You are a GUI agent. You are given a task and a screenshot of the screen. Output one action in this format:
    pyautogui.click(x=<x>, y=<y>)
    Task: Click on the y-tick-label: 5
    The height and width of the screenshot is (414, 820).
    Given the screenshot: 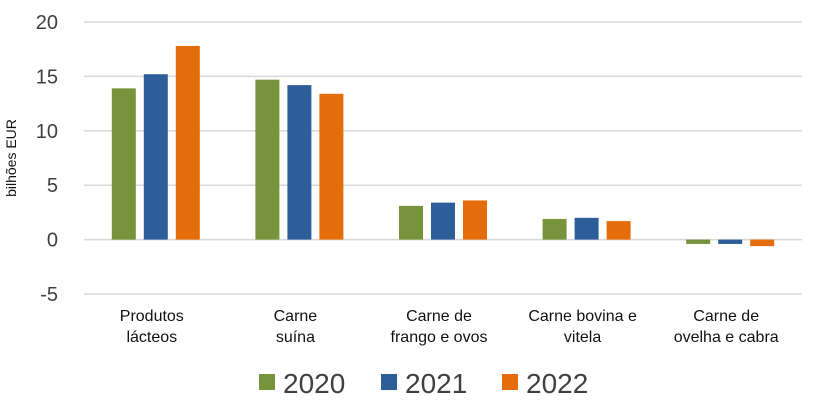 What is the action you would take?
    pyautogui.click(x=52, y=186)
    